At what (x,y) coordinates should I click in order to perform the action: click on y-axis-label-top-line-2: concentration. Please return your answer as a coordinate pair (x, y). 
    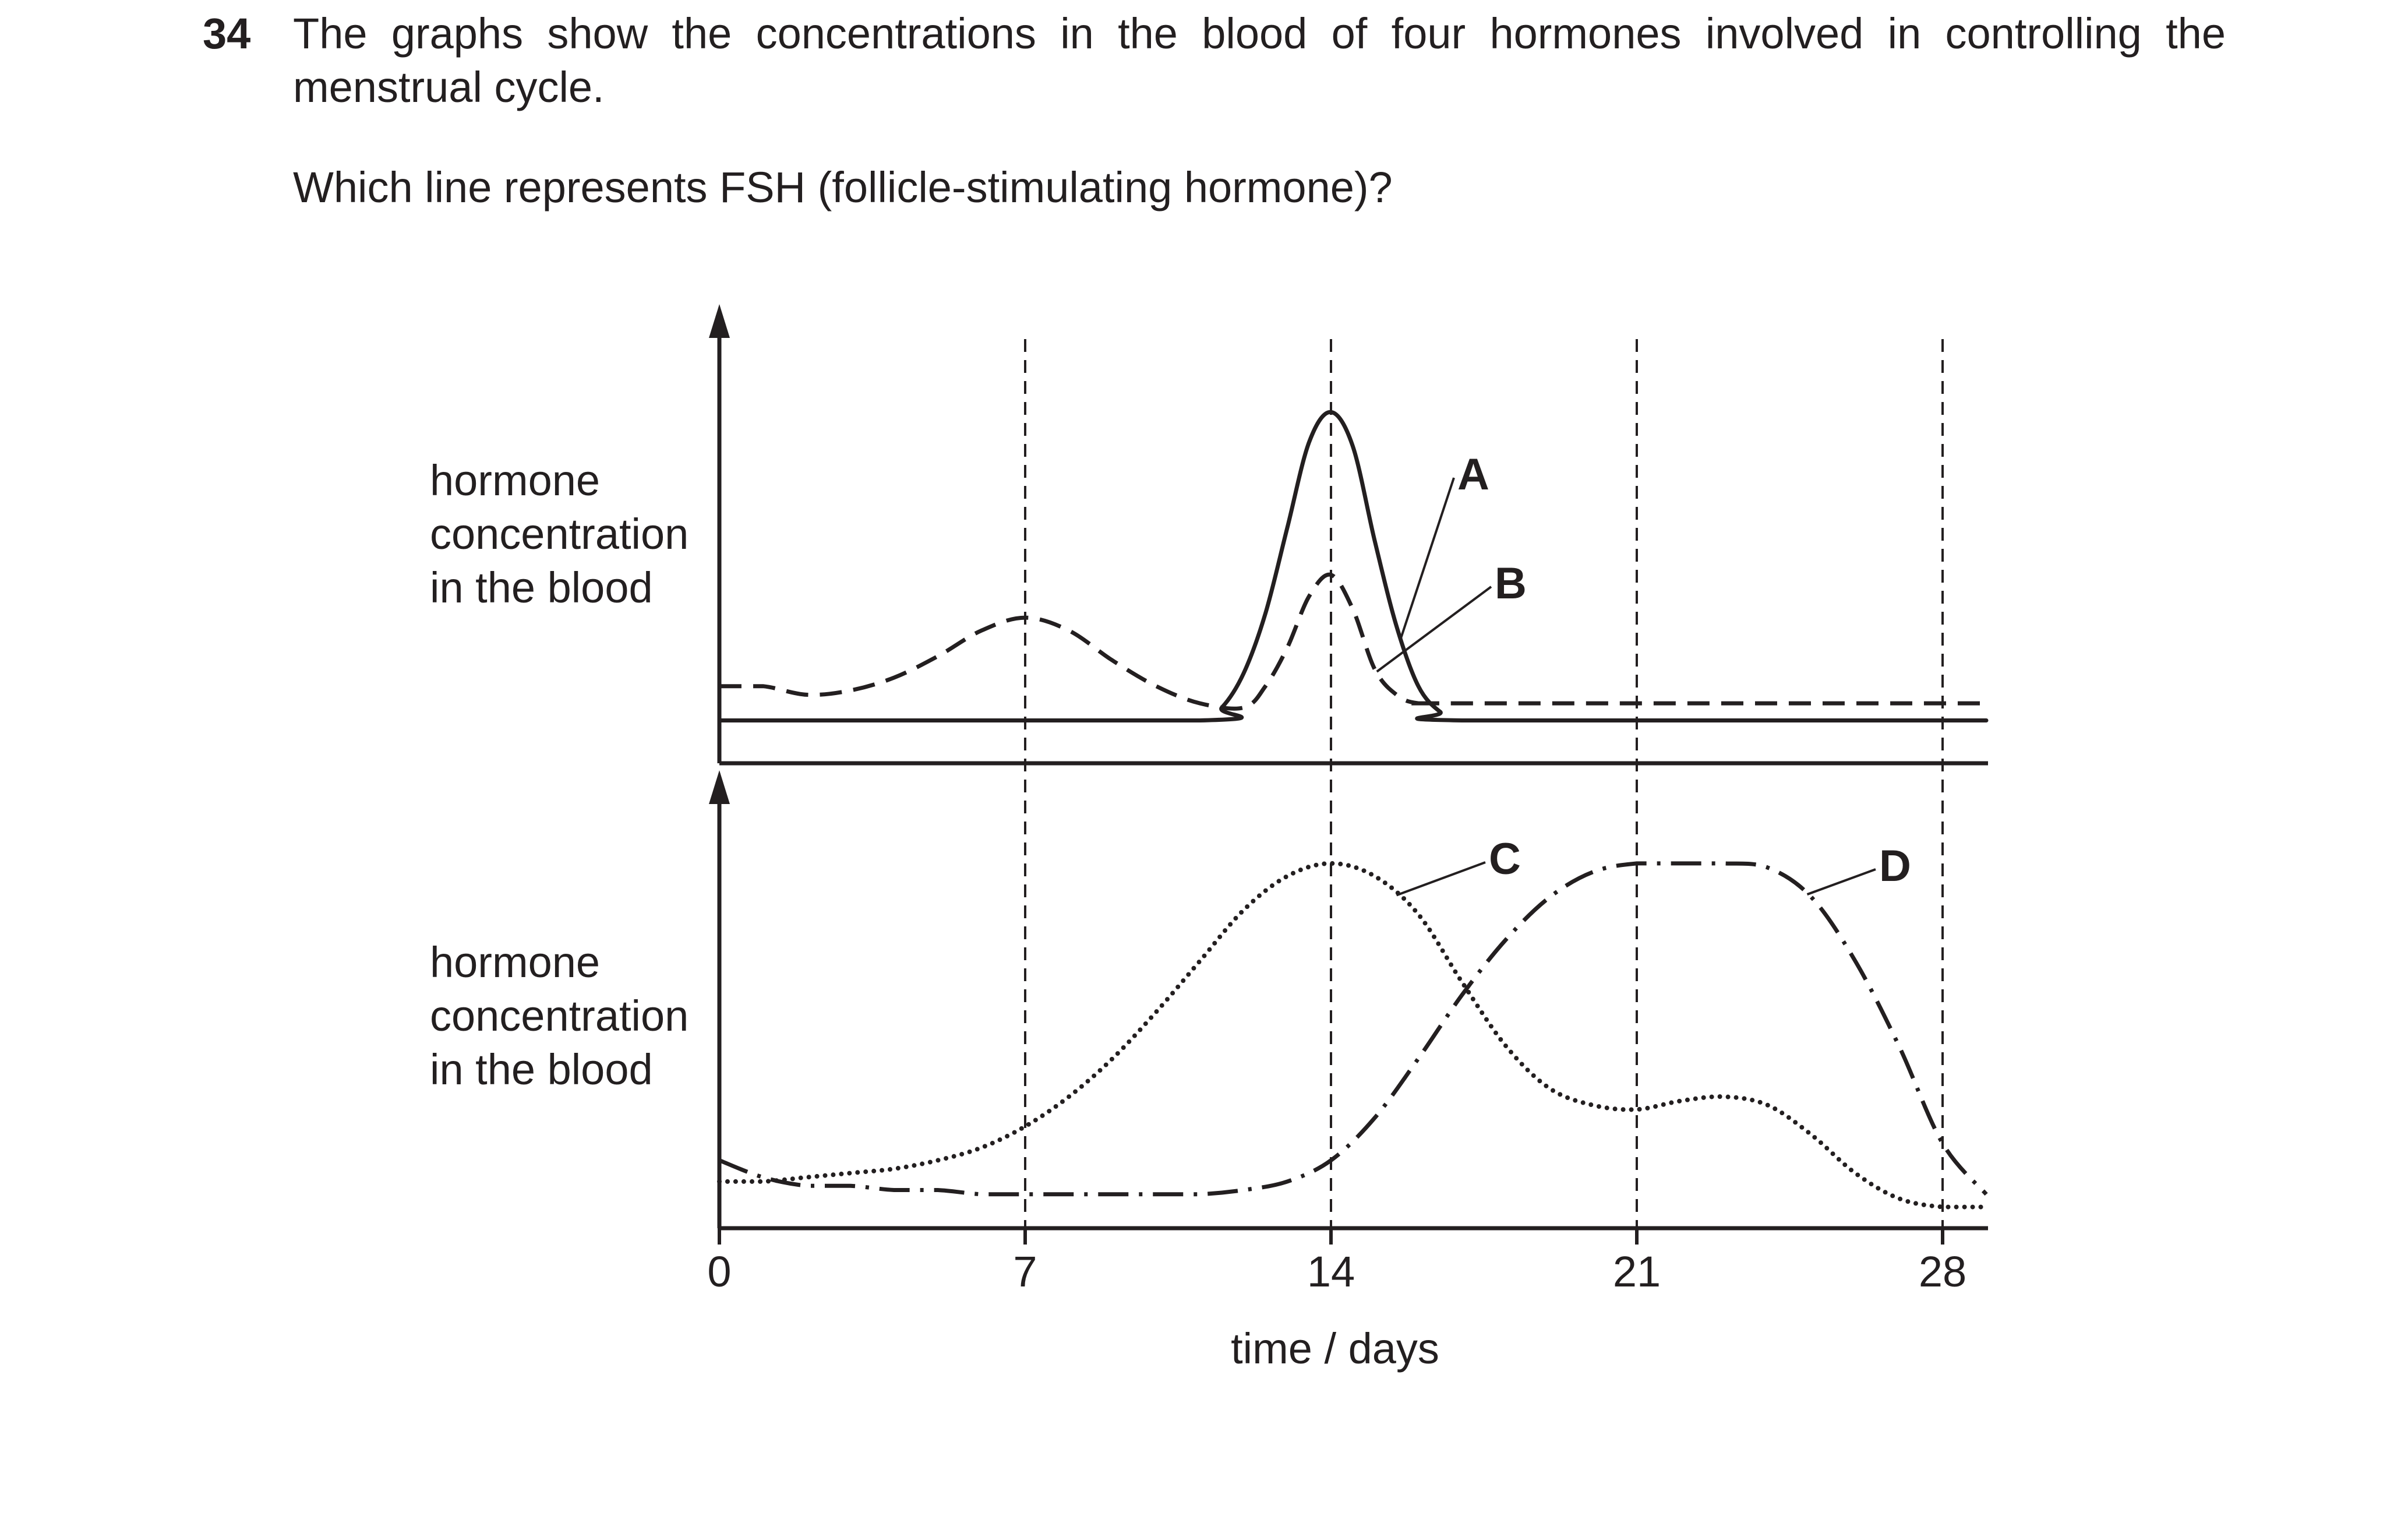
    Looking at the image, I should click on (559, 534).